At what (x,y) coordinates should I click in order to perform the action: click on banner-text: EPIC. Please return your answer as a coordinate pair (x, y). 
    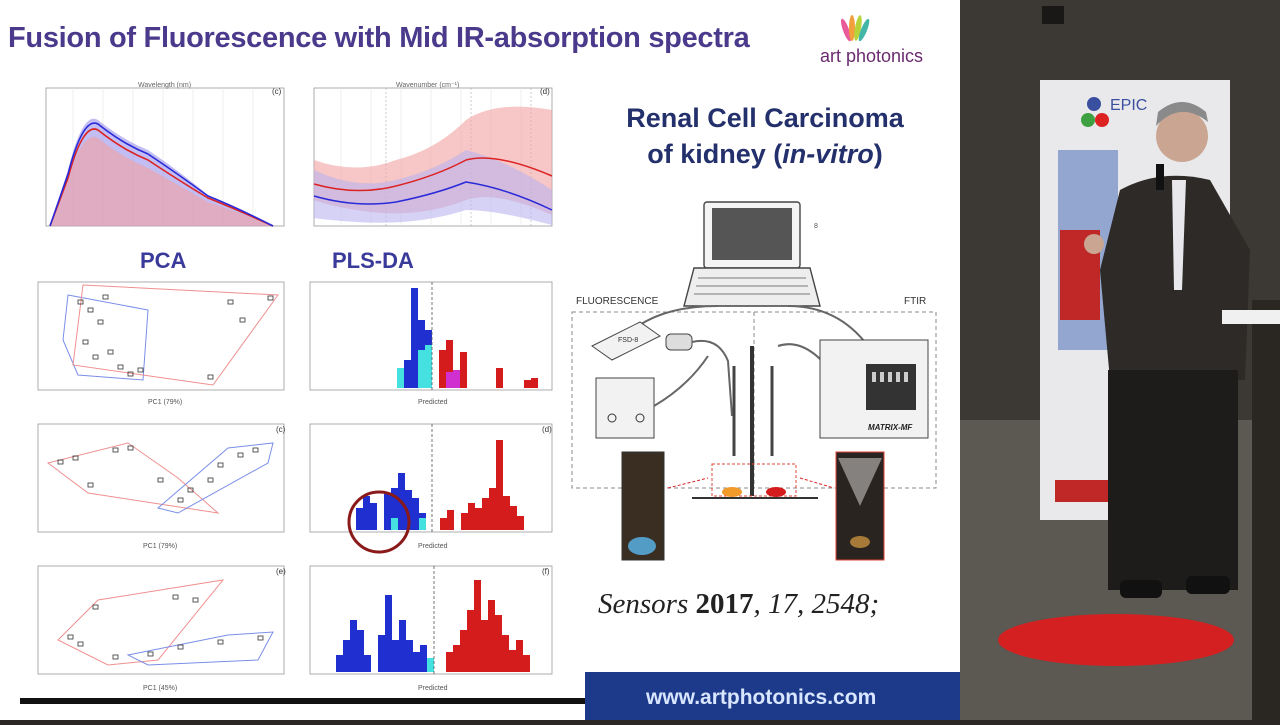
    Looking at the image, I should click on (1128, 105).